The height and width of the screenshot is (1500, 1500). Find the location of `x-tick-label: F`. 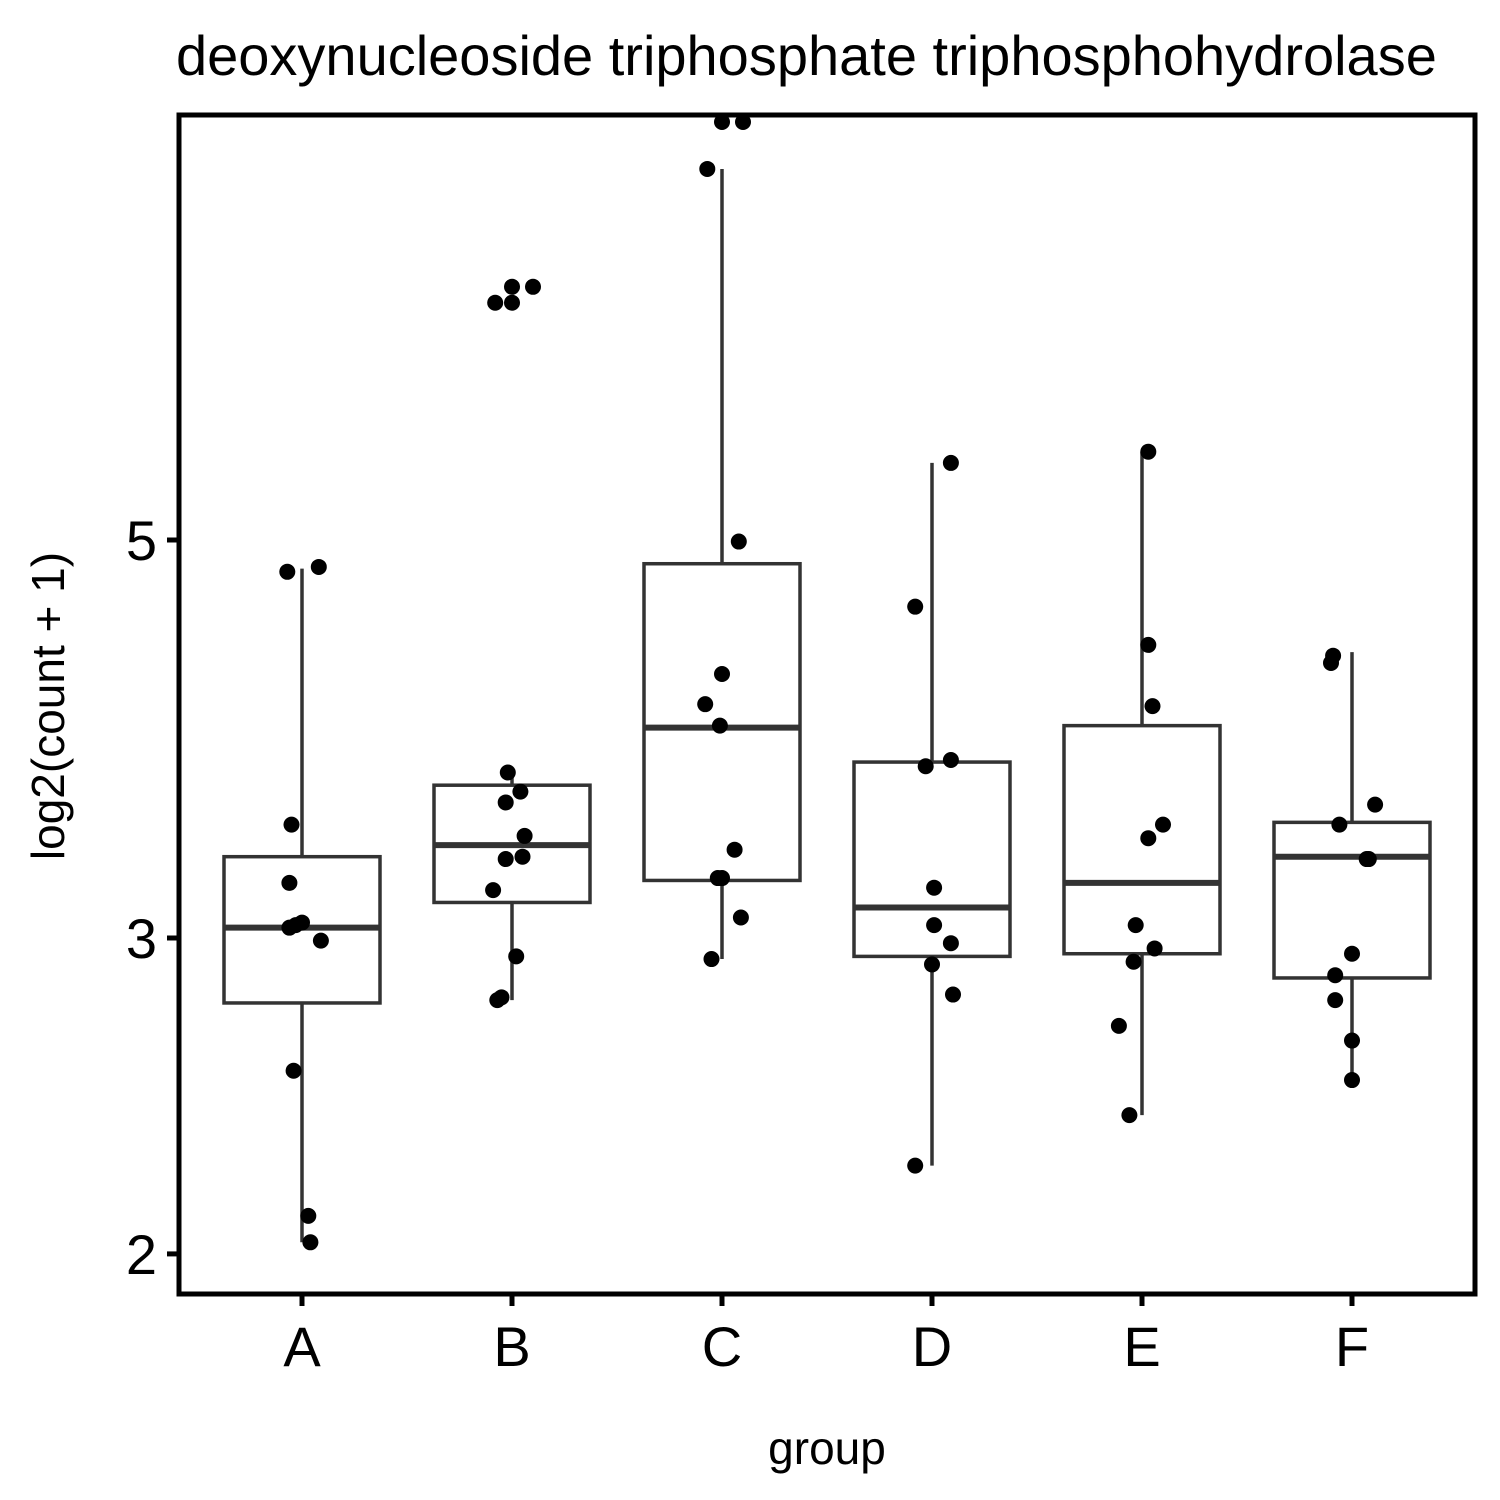

x-tick-label: F is located at coordinates (1352, 1346).